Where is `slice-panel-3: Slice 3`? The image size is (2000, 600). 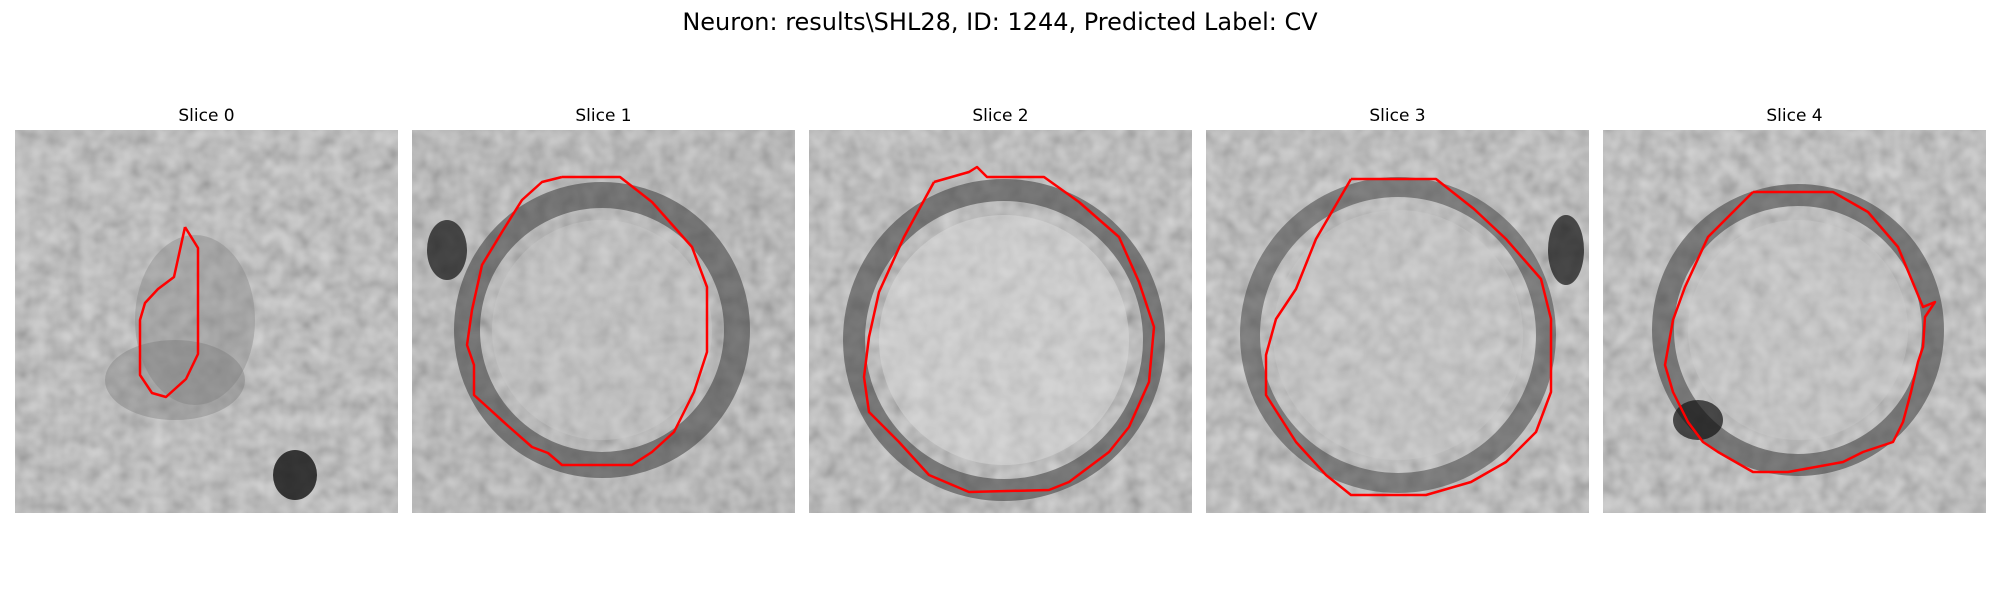
slice-panel-3: Slice 3 is located at coordinates (1397, 308).